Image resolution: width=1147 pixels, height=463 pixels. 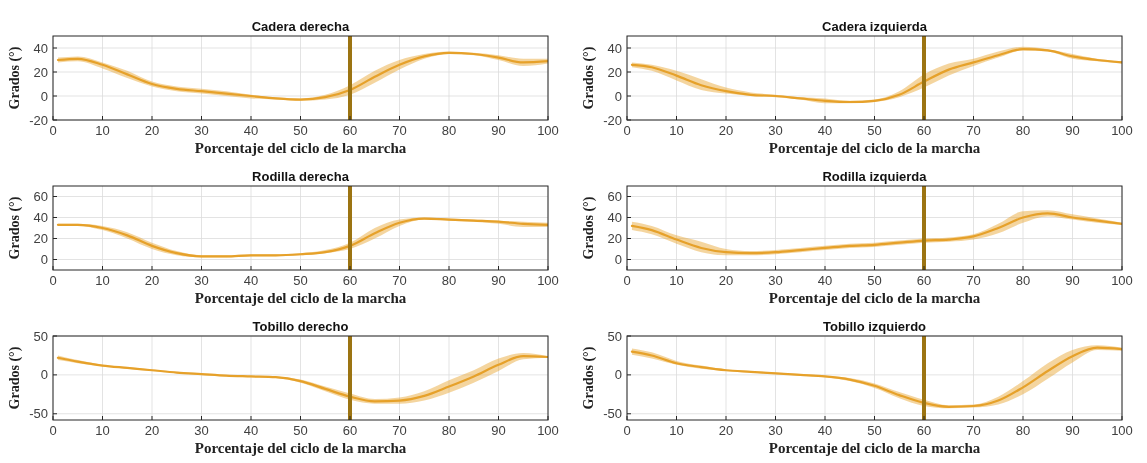 What do you see at coordinates (300, 326) in the screenshot?
I see `chart-title: Tobillo derecho` at bounding box center [300, 326].